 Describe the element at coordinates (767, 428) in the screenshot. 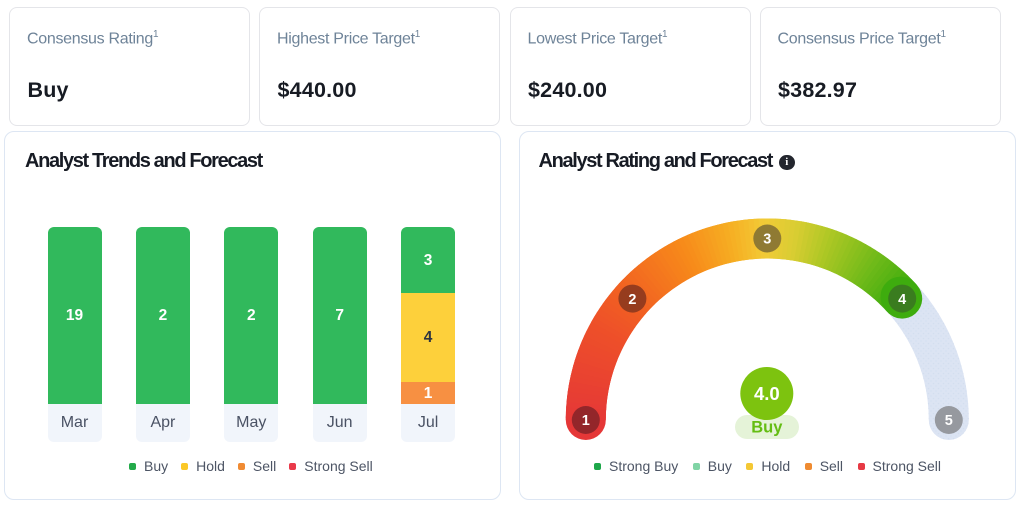

I see `svg-text: Buy` at that location.